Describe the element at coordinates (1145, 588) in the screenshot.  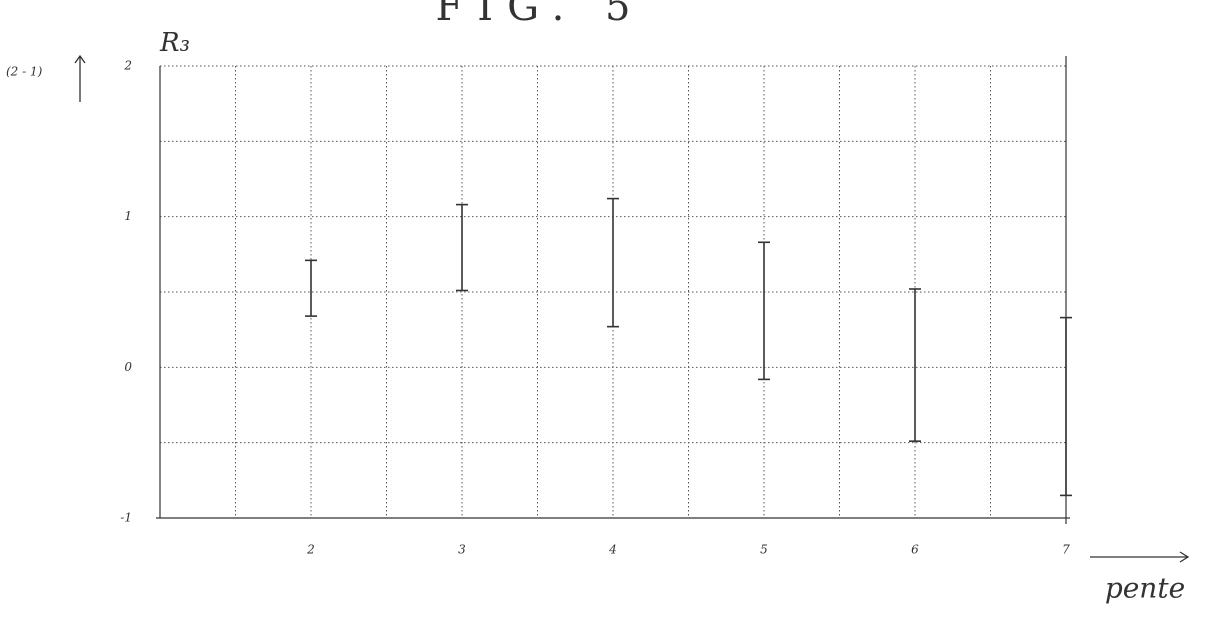
I see `x-axis-label: pente` at that location.